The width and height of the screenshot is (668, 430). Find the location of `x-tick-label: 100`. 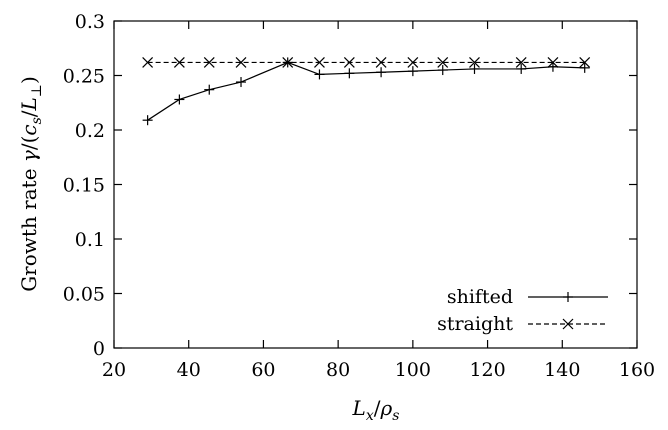

x-tick-label: 100 is located at coordinates (413, 370).